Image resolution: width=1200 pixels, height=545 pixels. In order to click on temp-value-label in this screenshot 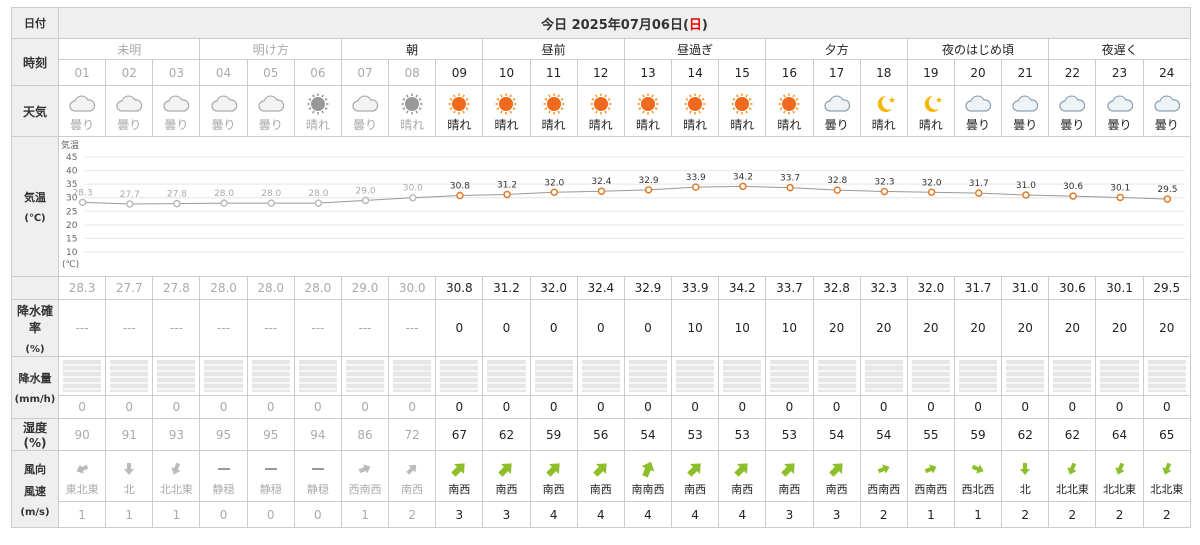, I will do `click(35, 288)`.